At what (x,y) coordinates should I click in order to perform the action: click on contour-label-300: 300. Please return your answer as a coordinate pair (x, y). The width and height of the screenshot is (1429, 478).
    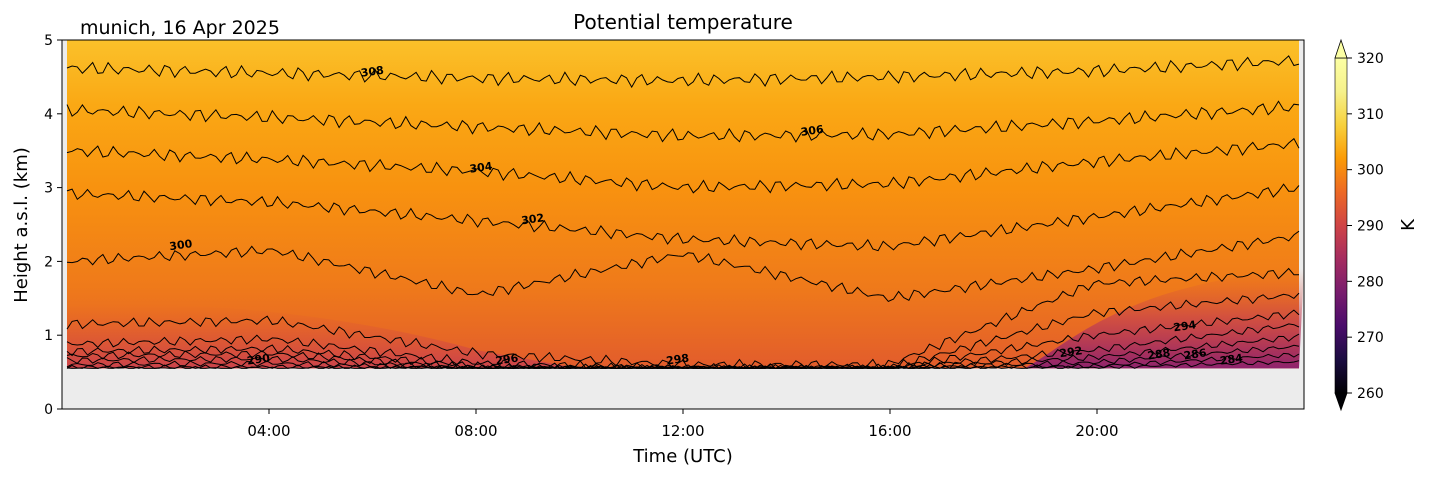
    Looking at the image, I should click on (181, 245).